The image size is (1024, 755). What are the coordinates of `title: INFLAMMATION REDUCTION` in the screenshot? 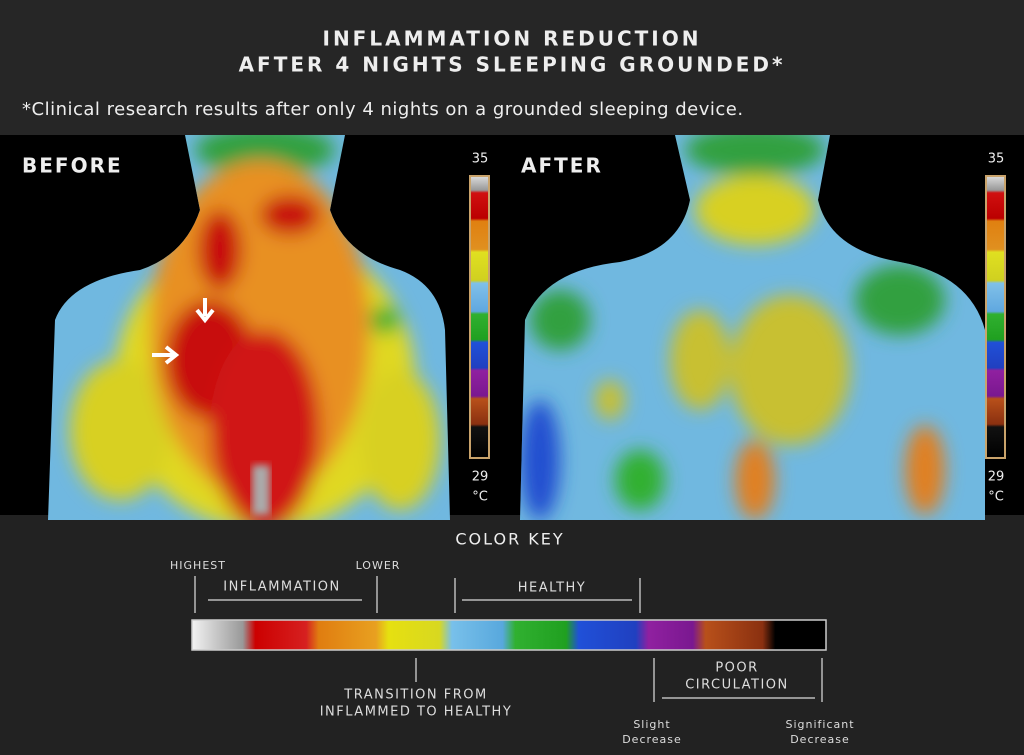 It's located at (512, 39).